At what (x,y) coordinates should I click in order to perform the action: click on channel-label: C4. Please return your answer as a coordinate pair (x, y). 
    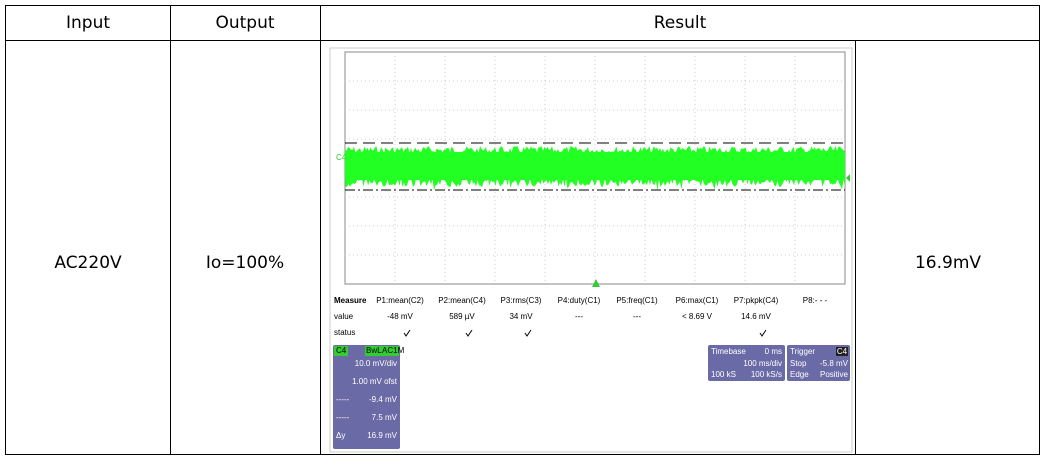
    Looking at the image, I should click on (341, 157).